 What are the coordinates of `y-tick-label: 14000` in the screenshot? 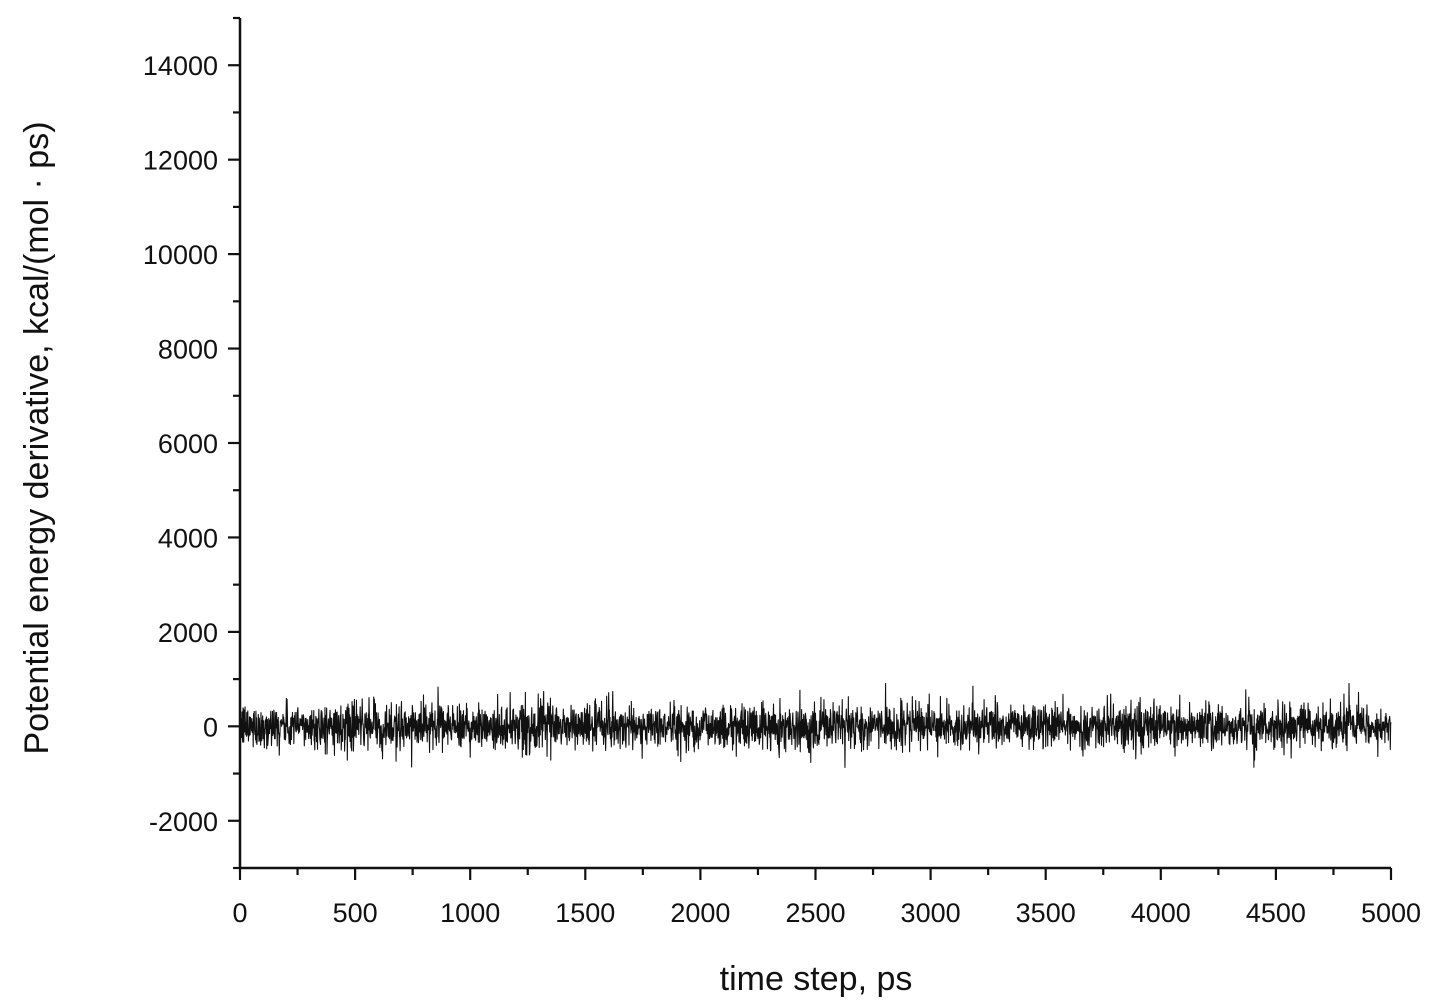 It's located at (180, 66).